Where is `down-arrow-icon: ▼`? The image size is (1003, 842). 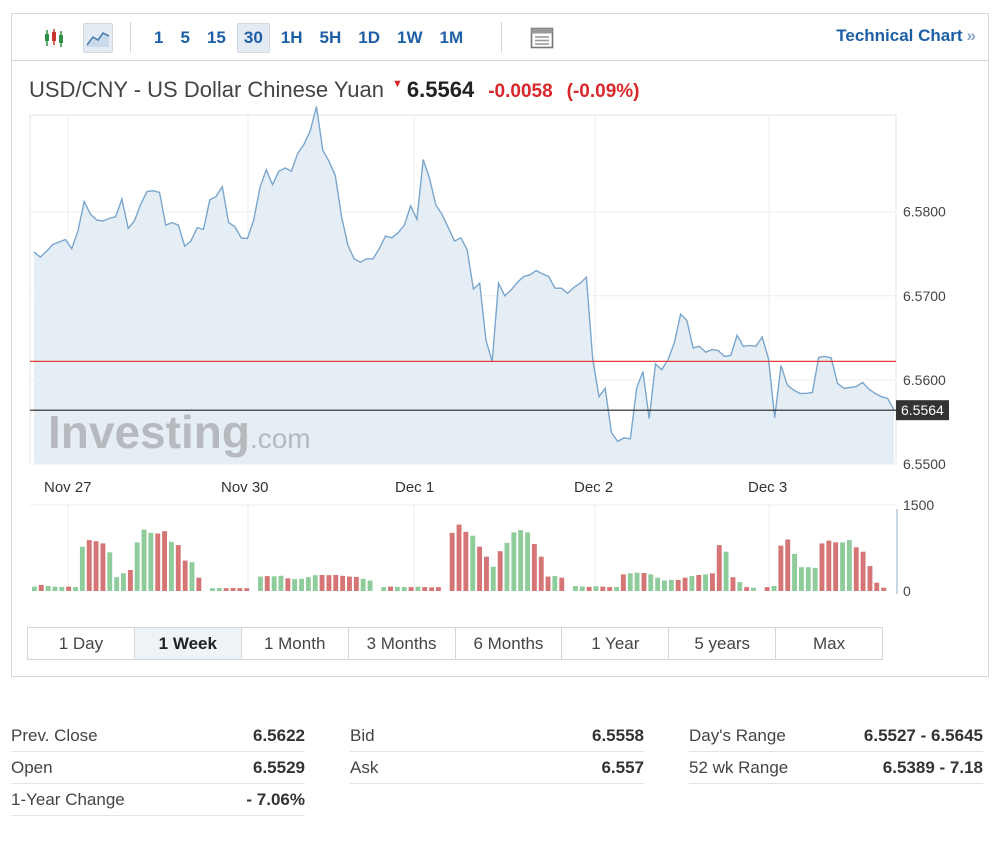
down-arrow-icon: ▼ is located at coordinates (397, 84).